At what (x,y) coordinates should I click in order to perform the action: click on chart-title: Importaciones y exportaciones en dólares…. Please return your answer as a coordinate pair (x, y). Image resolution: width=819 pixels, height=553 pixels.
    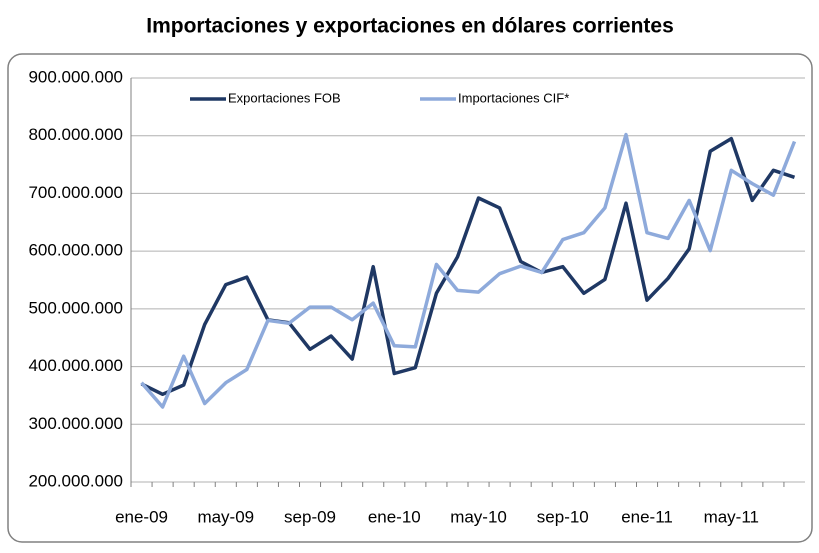
    Looking at the image, I should click on (410, 26).